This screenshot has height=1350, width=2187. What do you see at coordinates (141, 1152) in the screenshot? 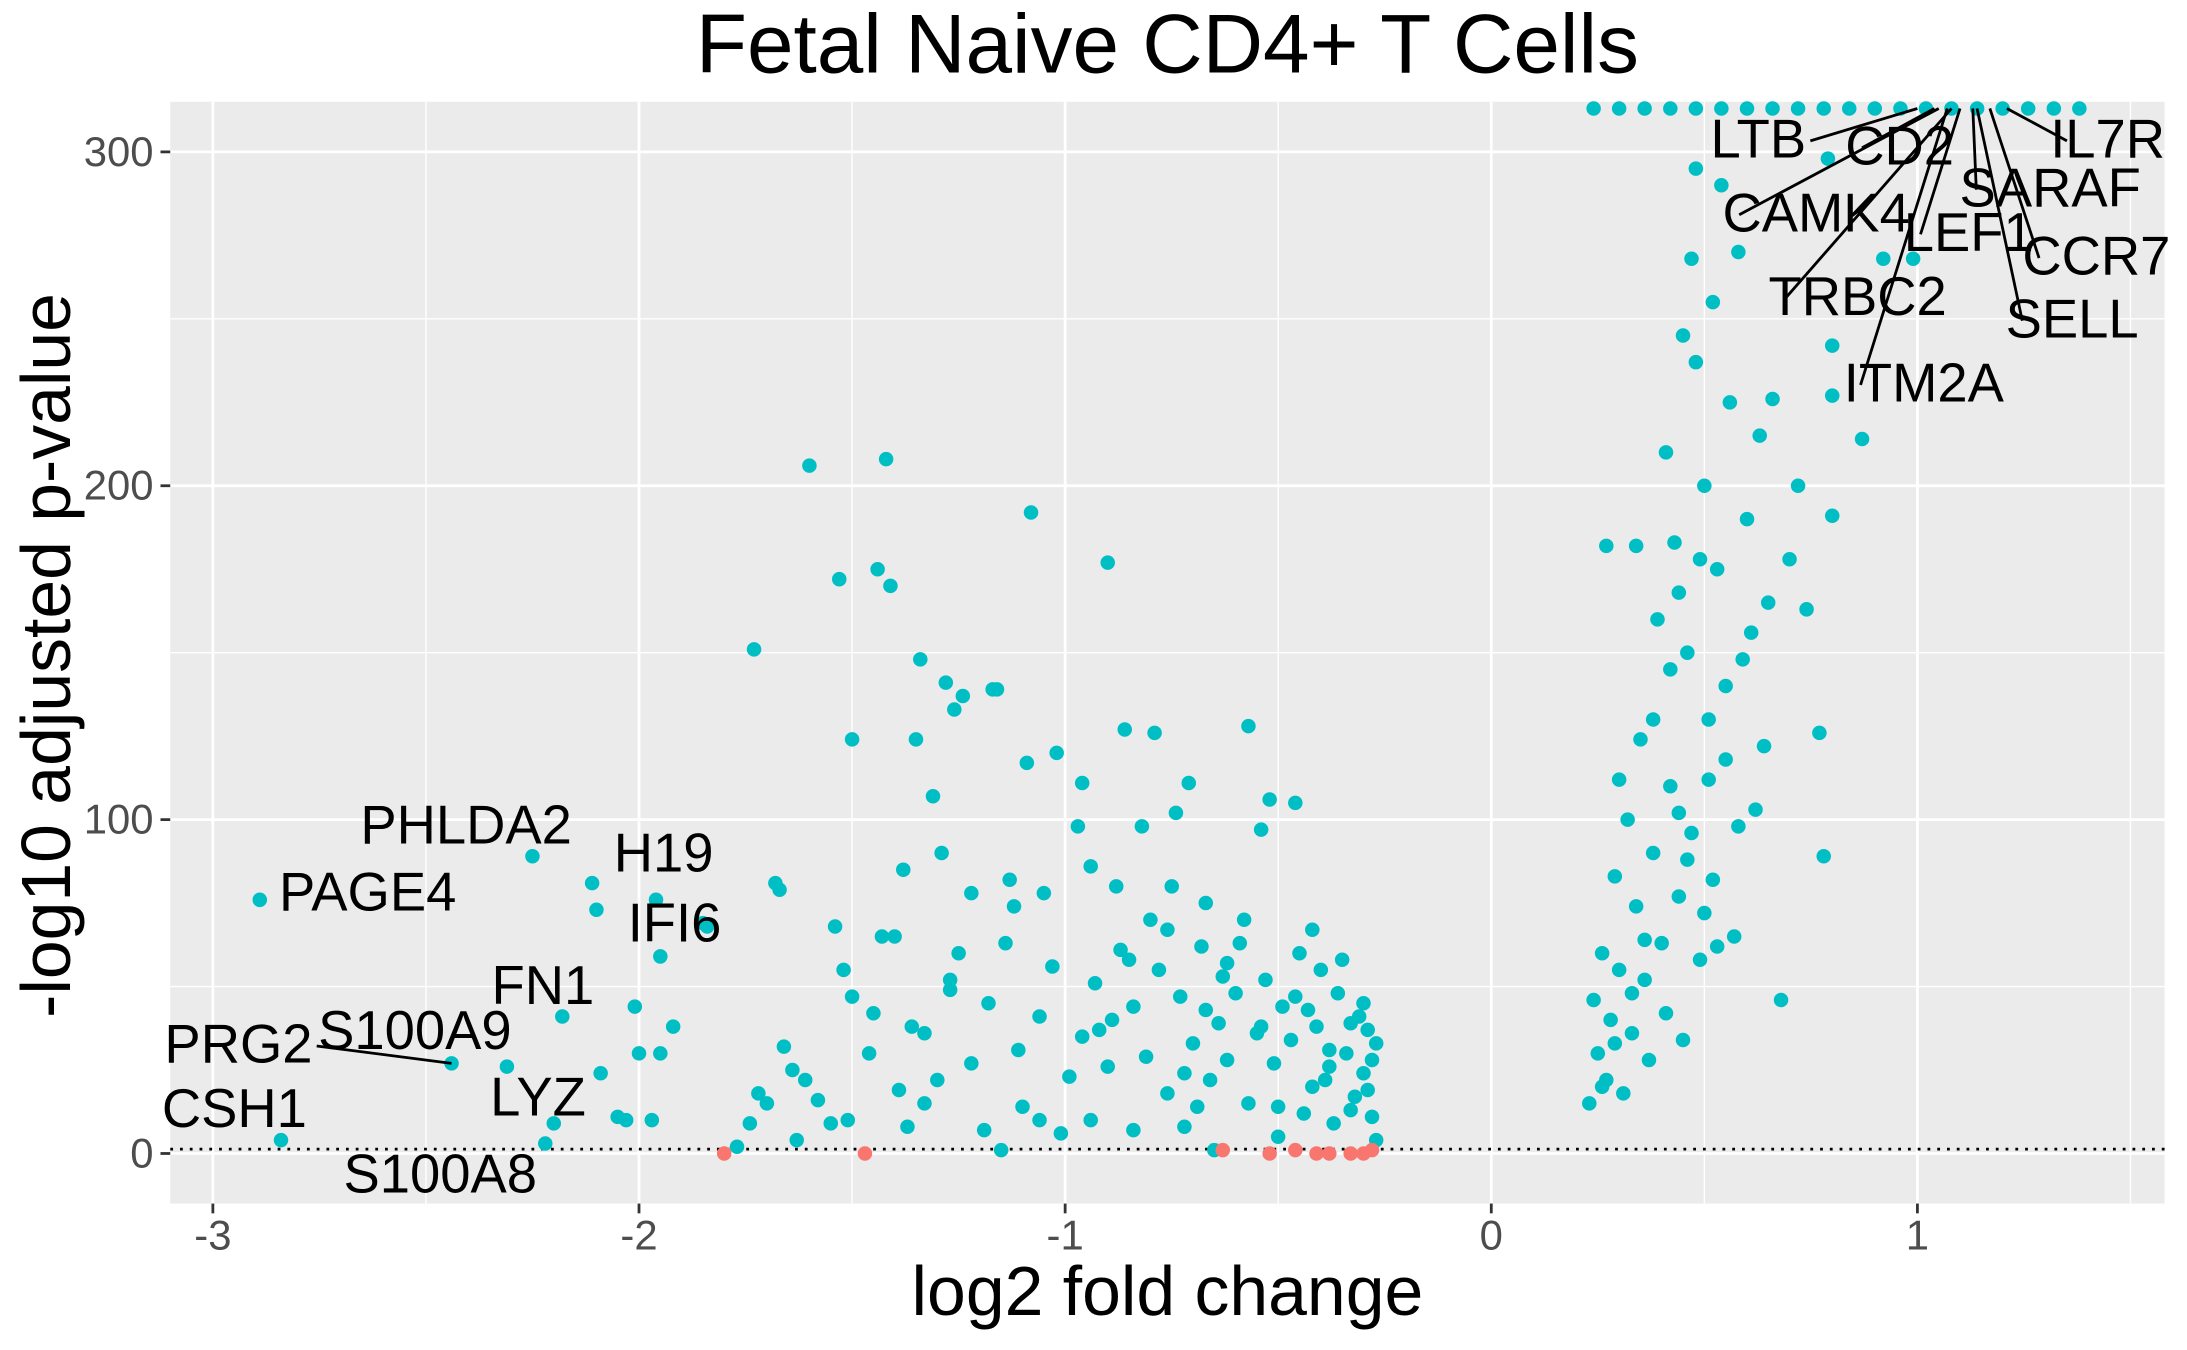
I see `y-tick-label: 0` at bounding box center [141, 1152].